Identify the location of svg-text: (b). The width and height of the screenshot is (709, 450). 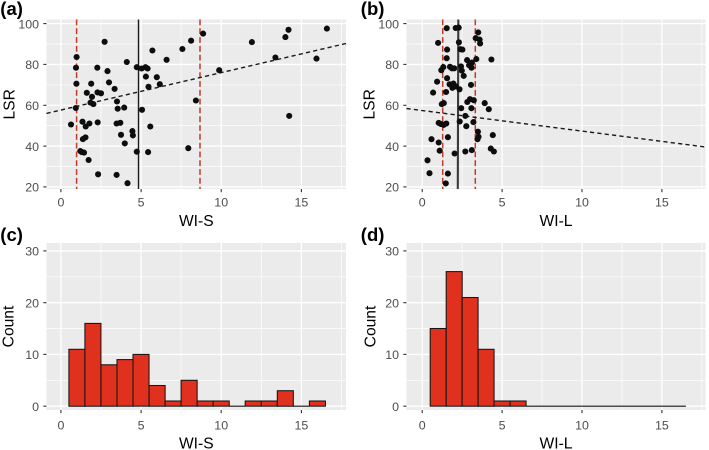
(373, 9).